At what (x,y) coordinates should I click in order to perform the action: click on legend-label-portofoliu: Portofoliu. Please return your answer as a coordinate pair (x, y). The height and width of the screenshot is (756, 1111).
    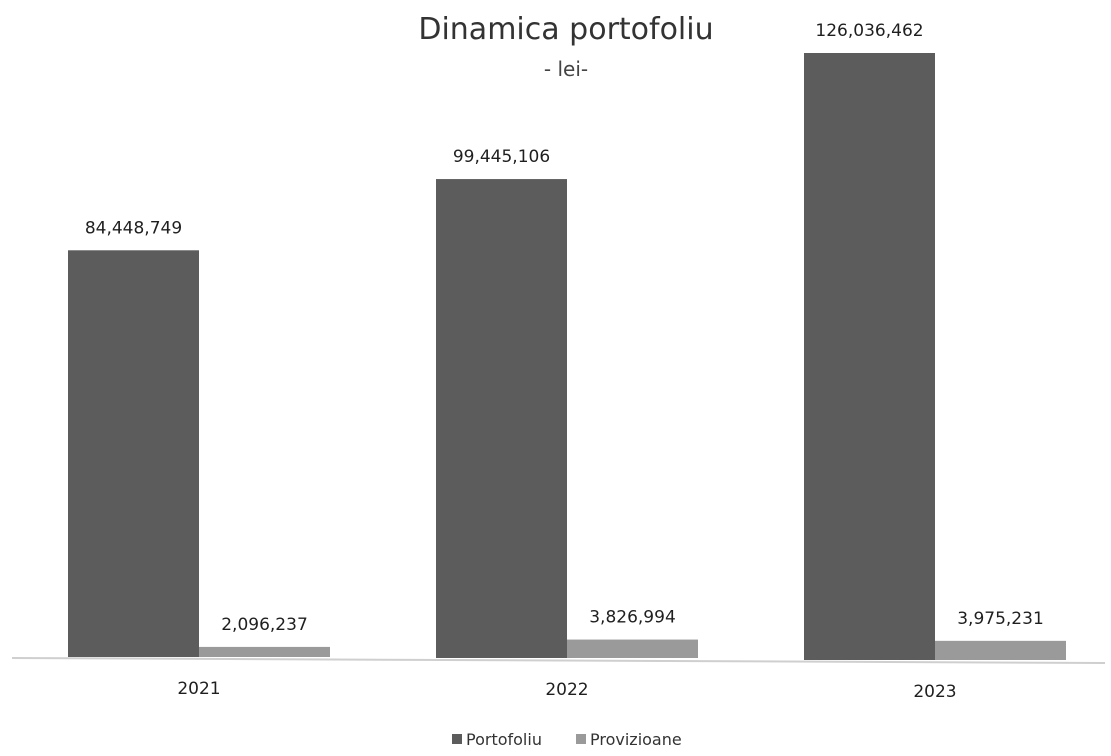
    Looking at the image, I should click on (504, 739).